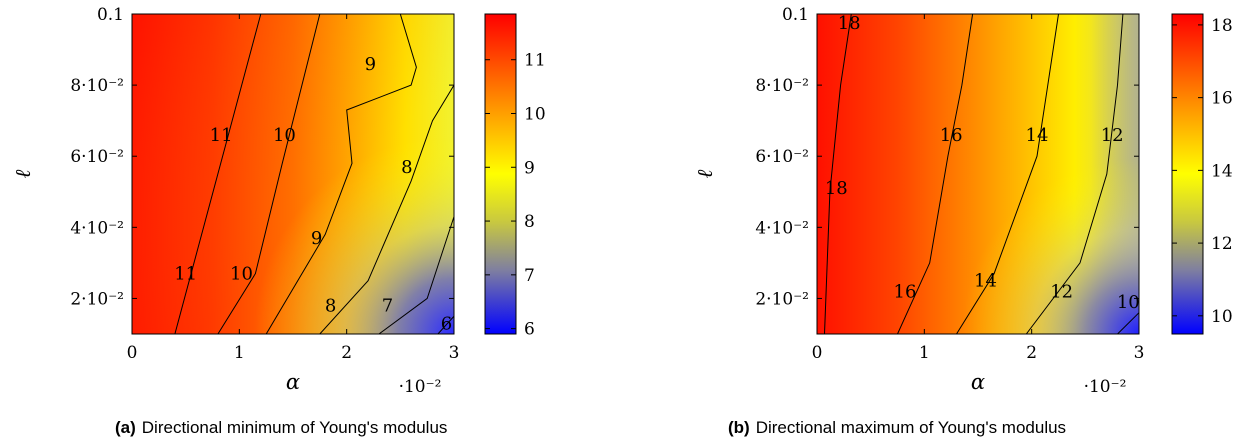 Image resolution: width=1255 pixels, height=448 pixels. I want to click on caption-a-tag: (a), so click(125, 427).